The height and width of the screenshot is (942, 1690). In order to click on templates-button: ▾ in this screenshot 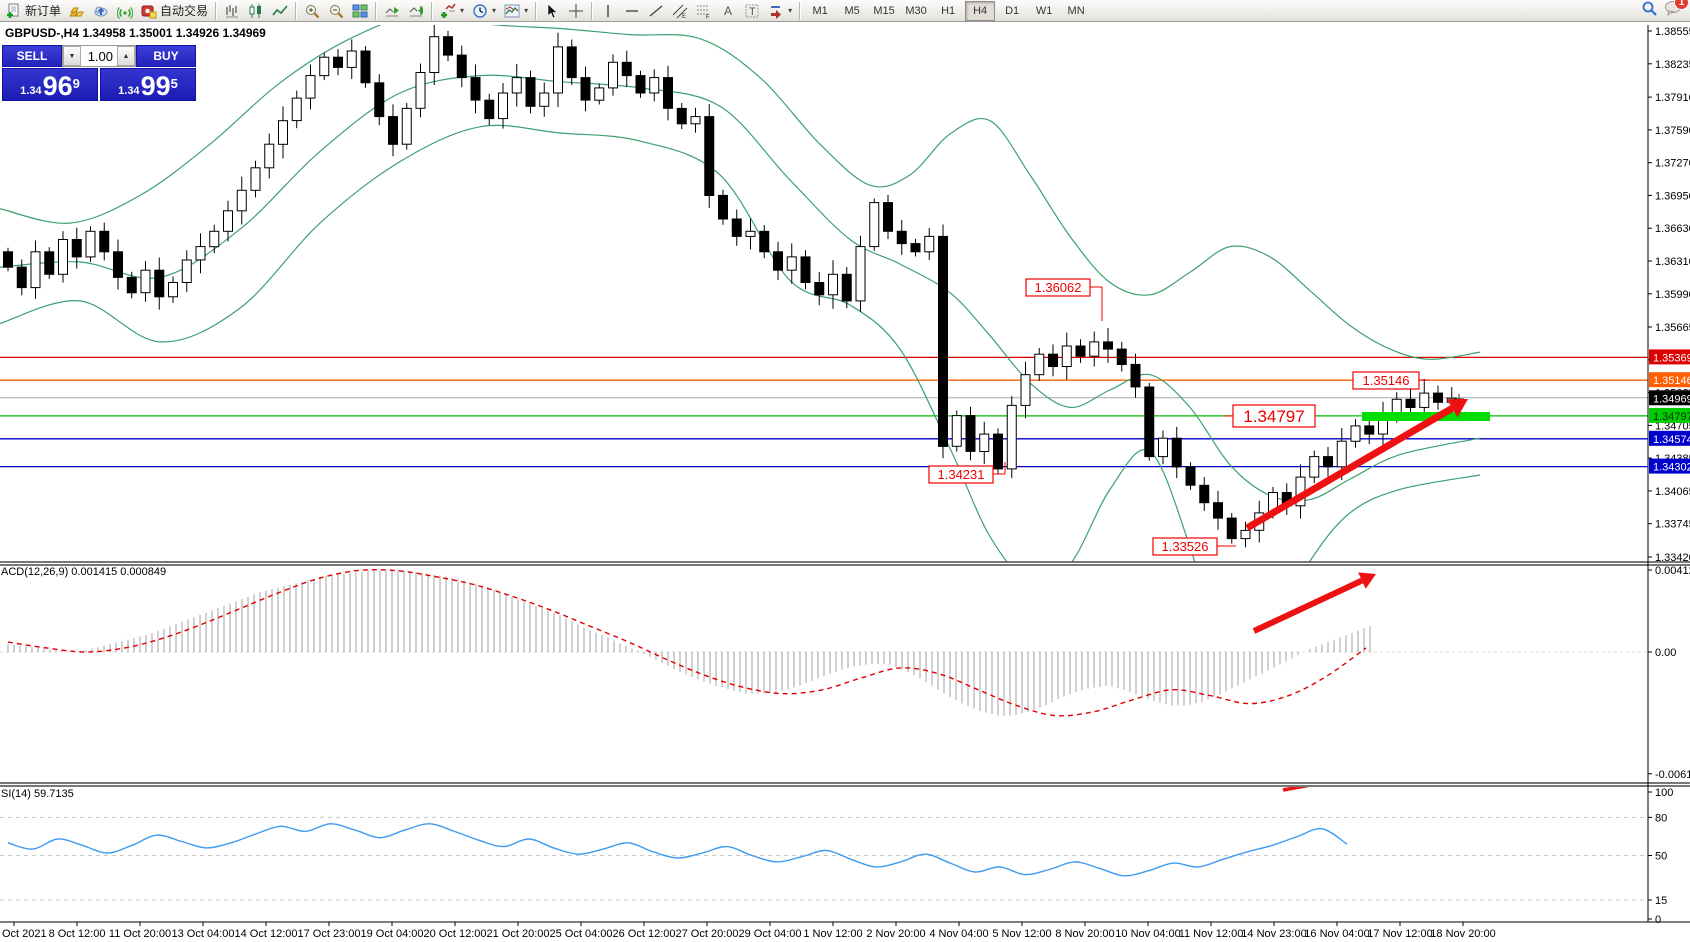, I will do `click(516, 11)`.